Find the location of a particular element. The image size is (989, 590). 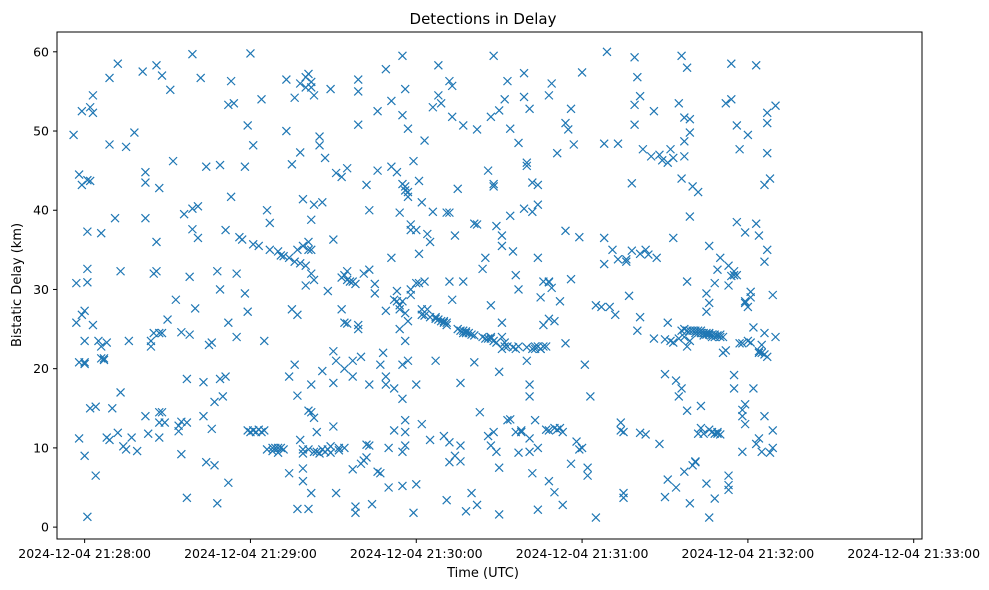

y-tick-label: 30 is located at coordinates (41, 289).